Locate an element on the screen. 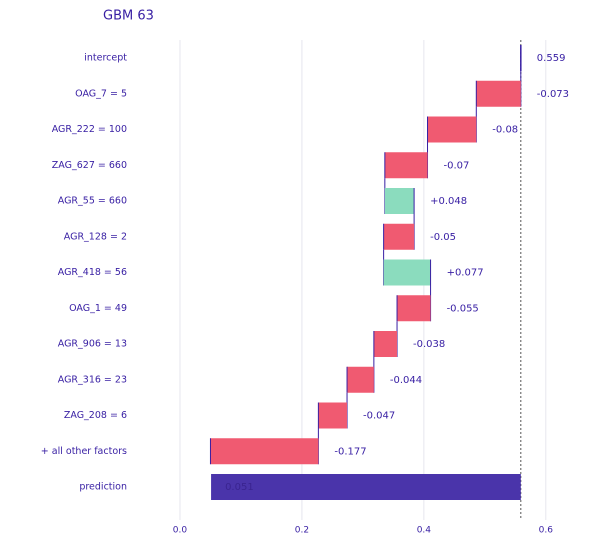  y-tick-label: AGR_128 = 2 is located at coordinates (95, 236).